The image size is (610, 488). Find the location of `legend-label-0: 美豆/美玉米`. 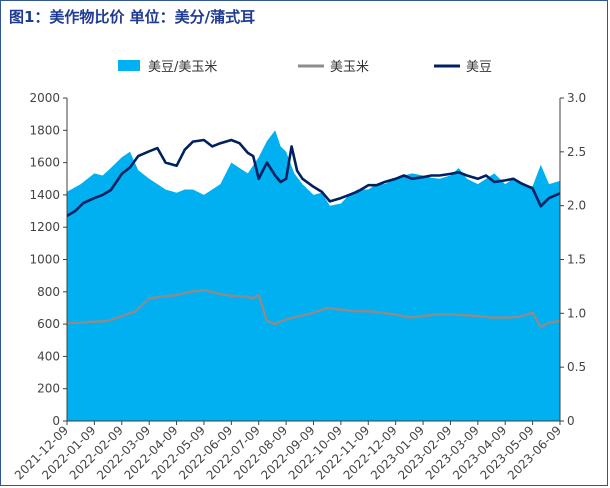

legend-label-0: 美豆/美玉米 is located at coordinates (182, 67).